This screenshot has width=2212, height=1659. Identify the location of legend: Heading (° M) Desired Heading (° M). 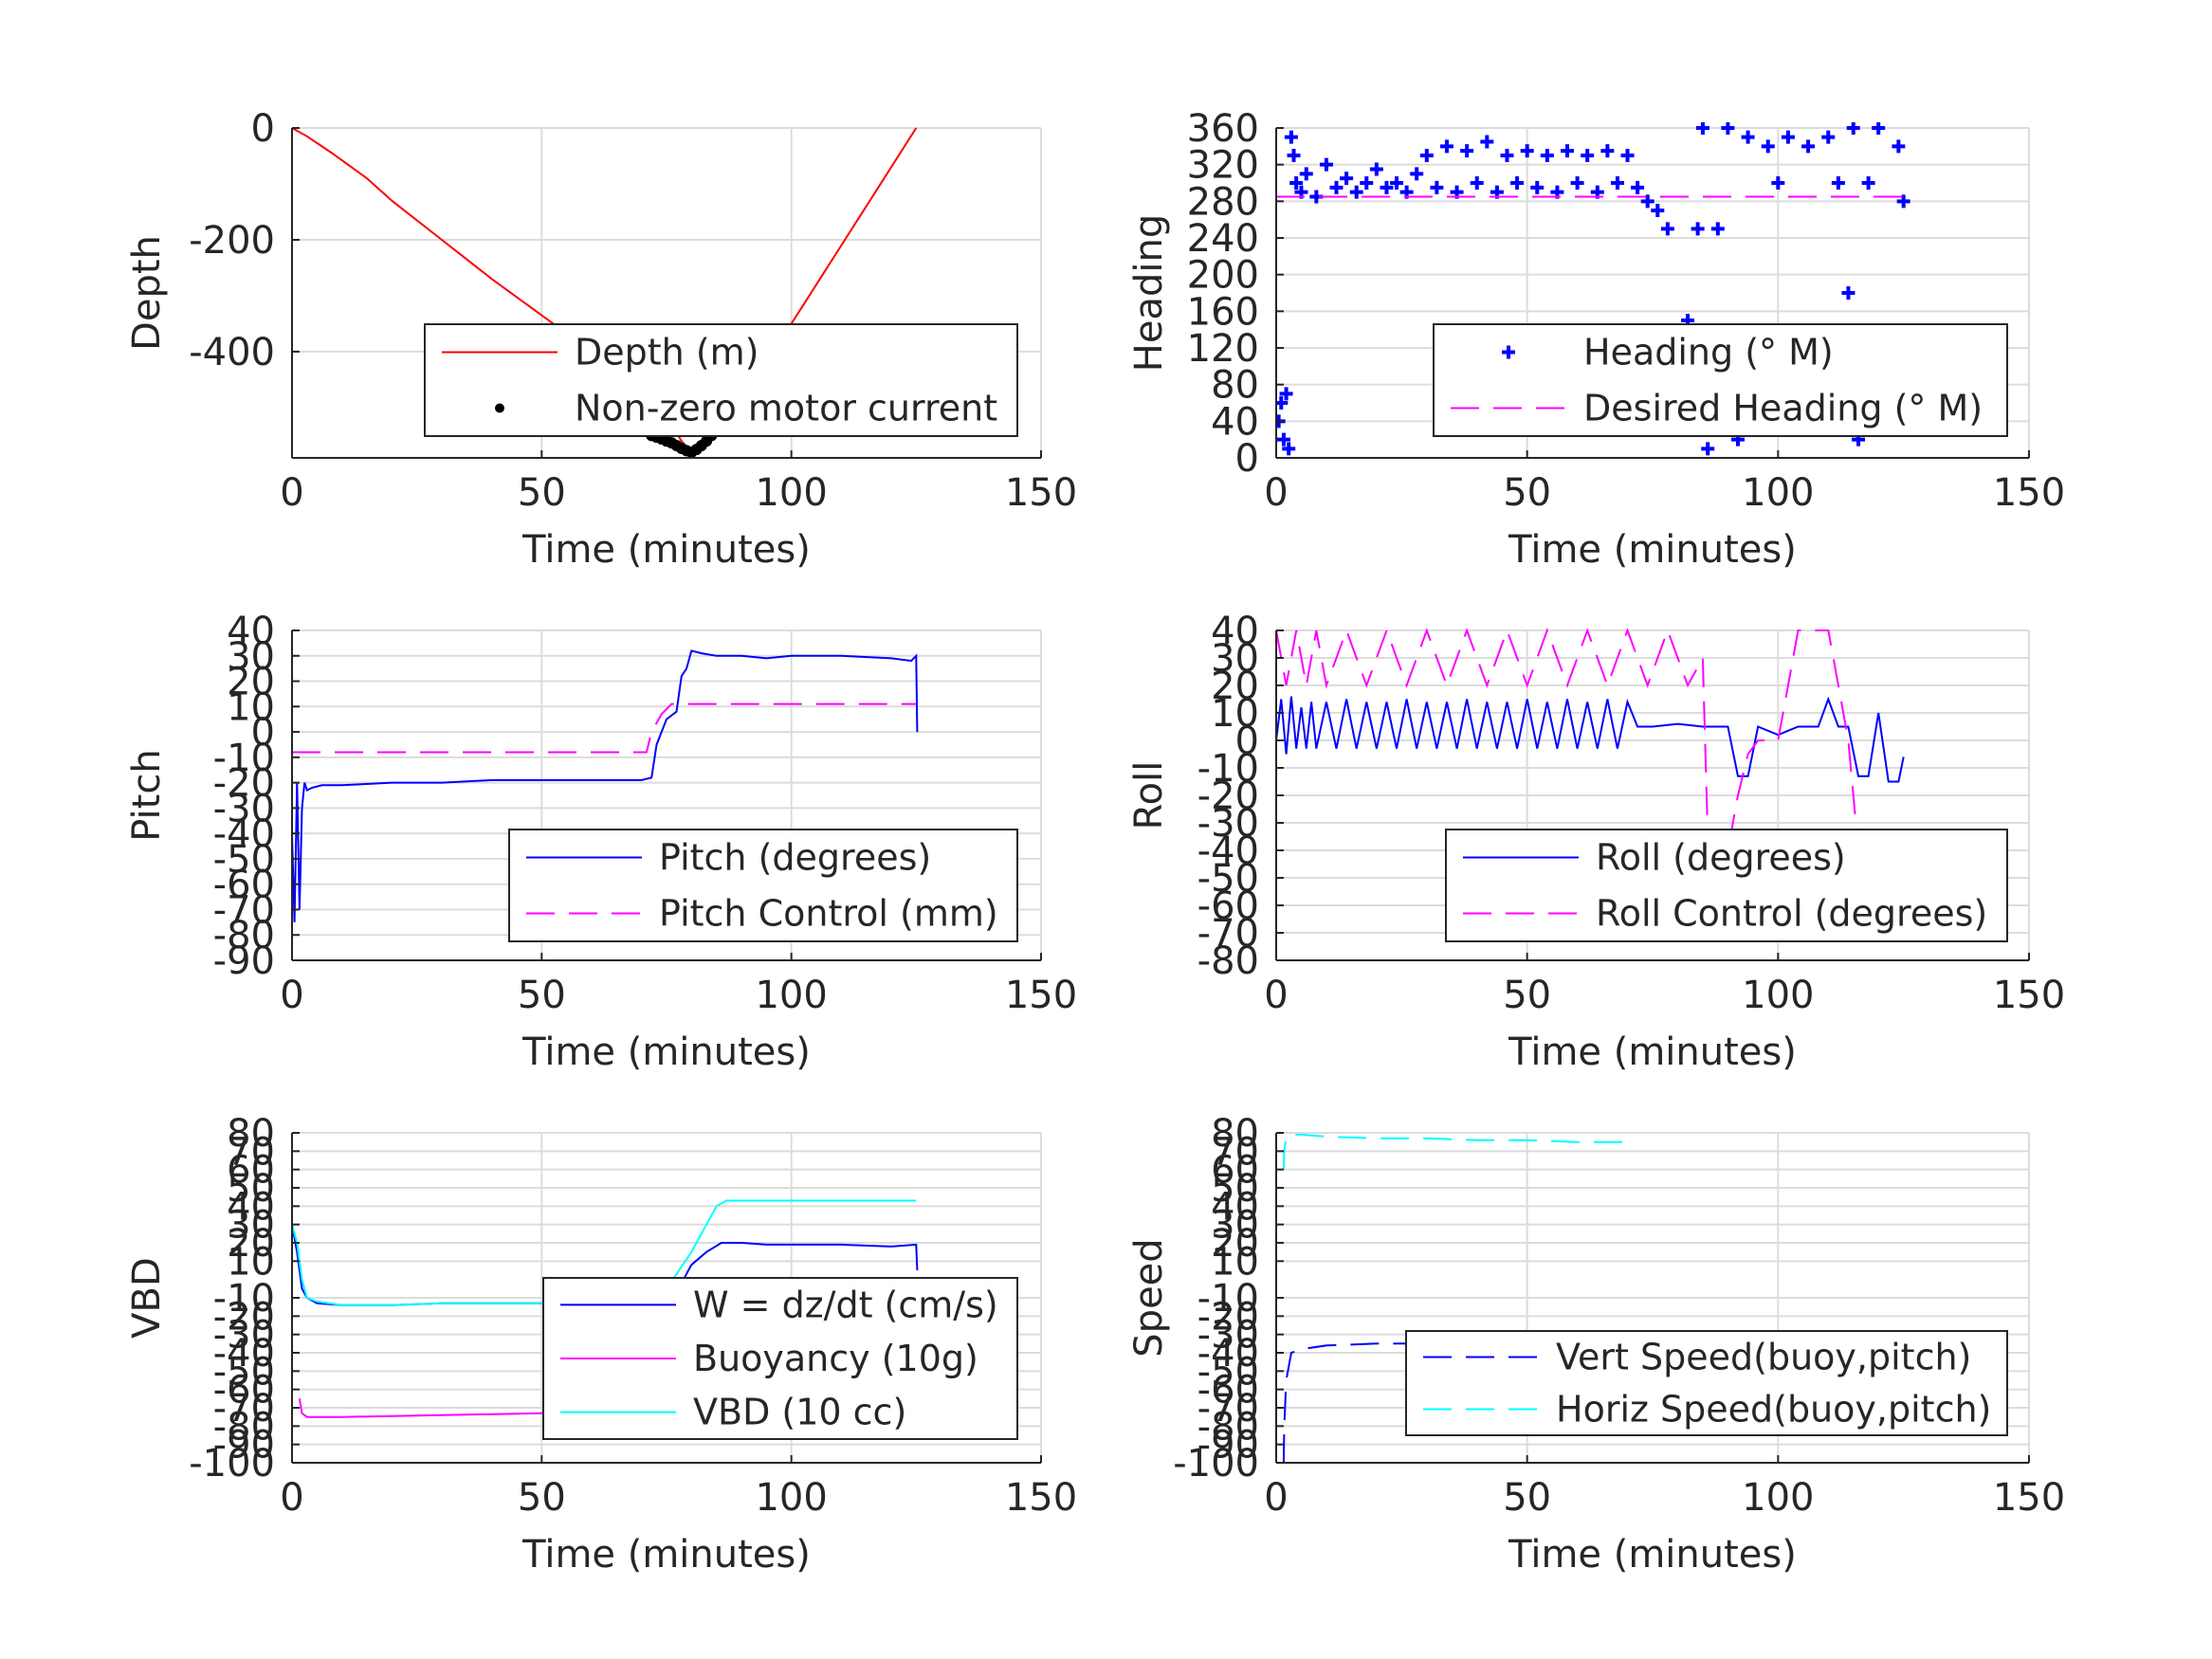
(1720, 380).